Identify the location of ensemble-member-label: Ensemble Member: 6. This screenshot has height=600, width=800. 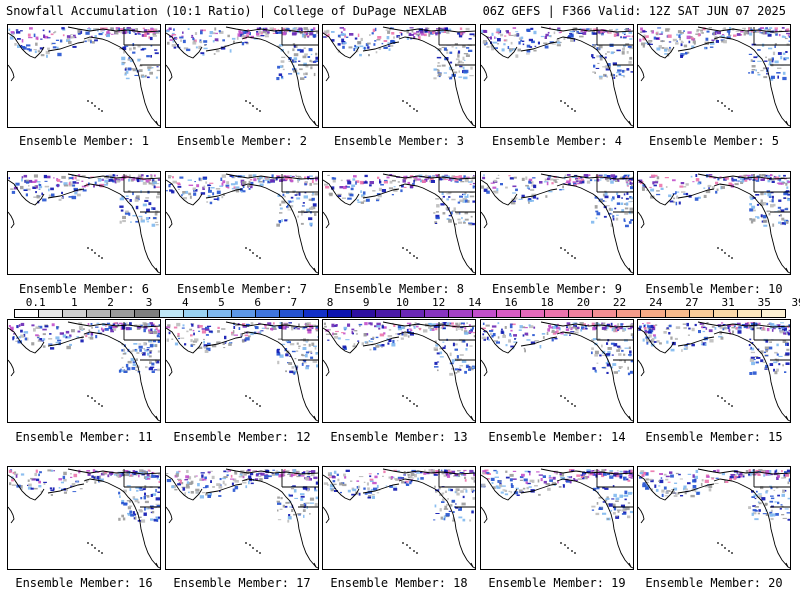
(84, 289).